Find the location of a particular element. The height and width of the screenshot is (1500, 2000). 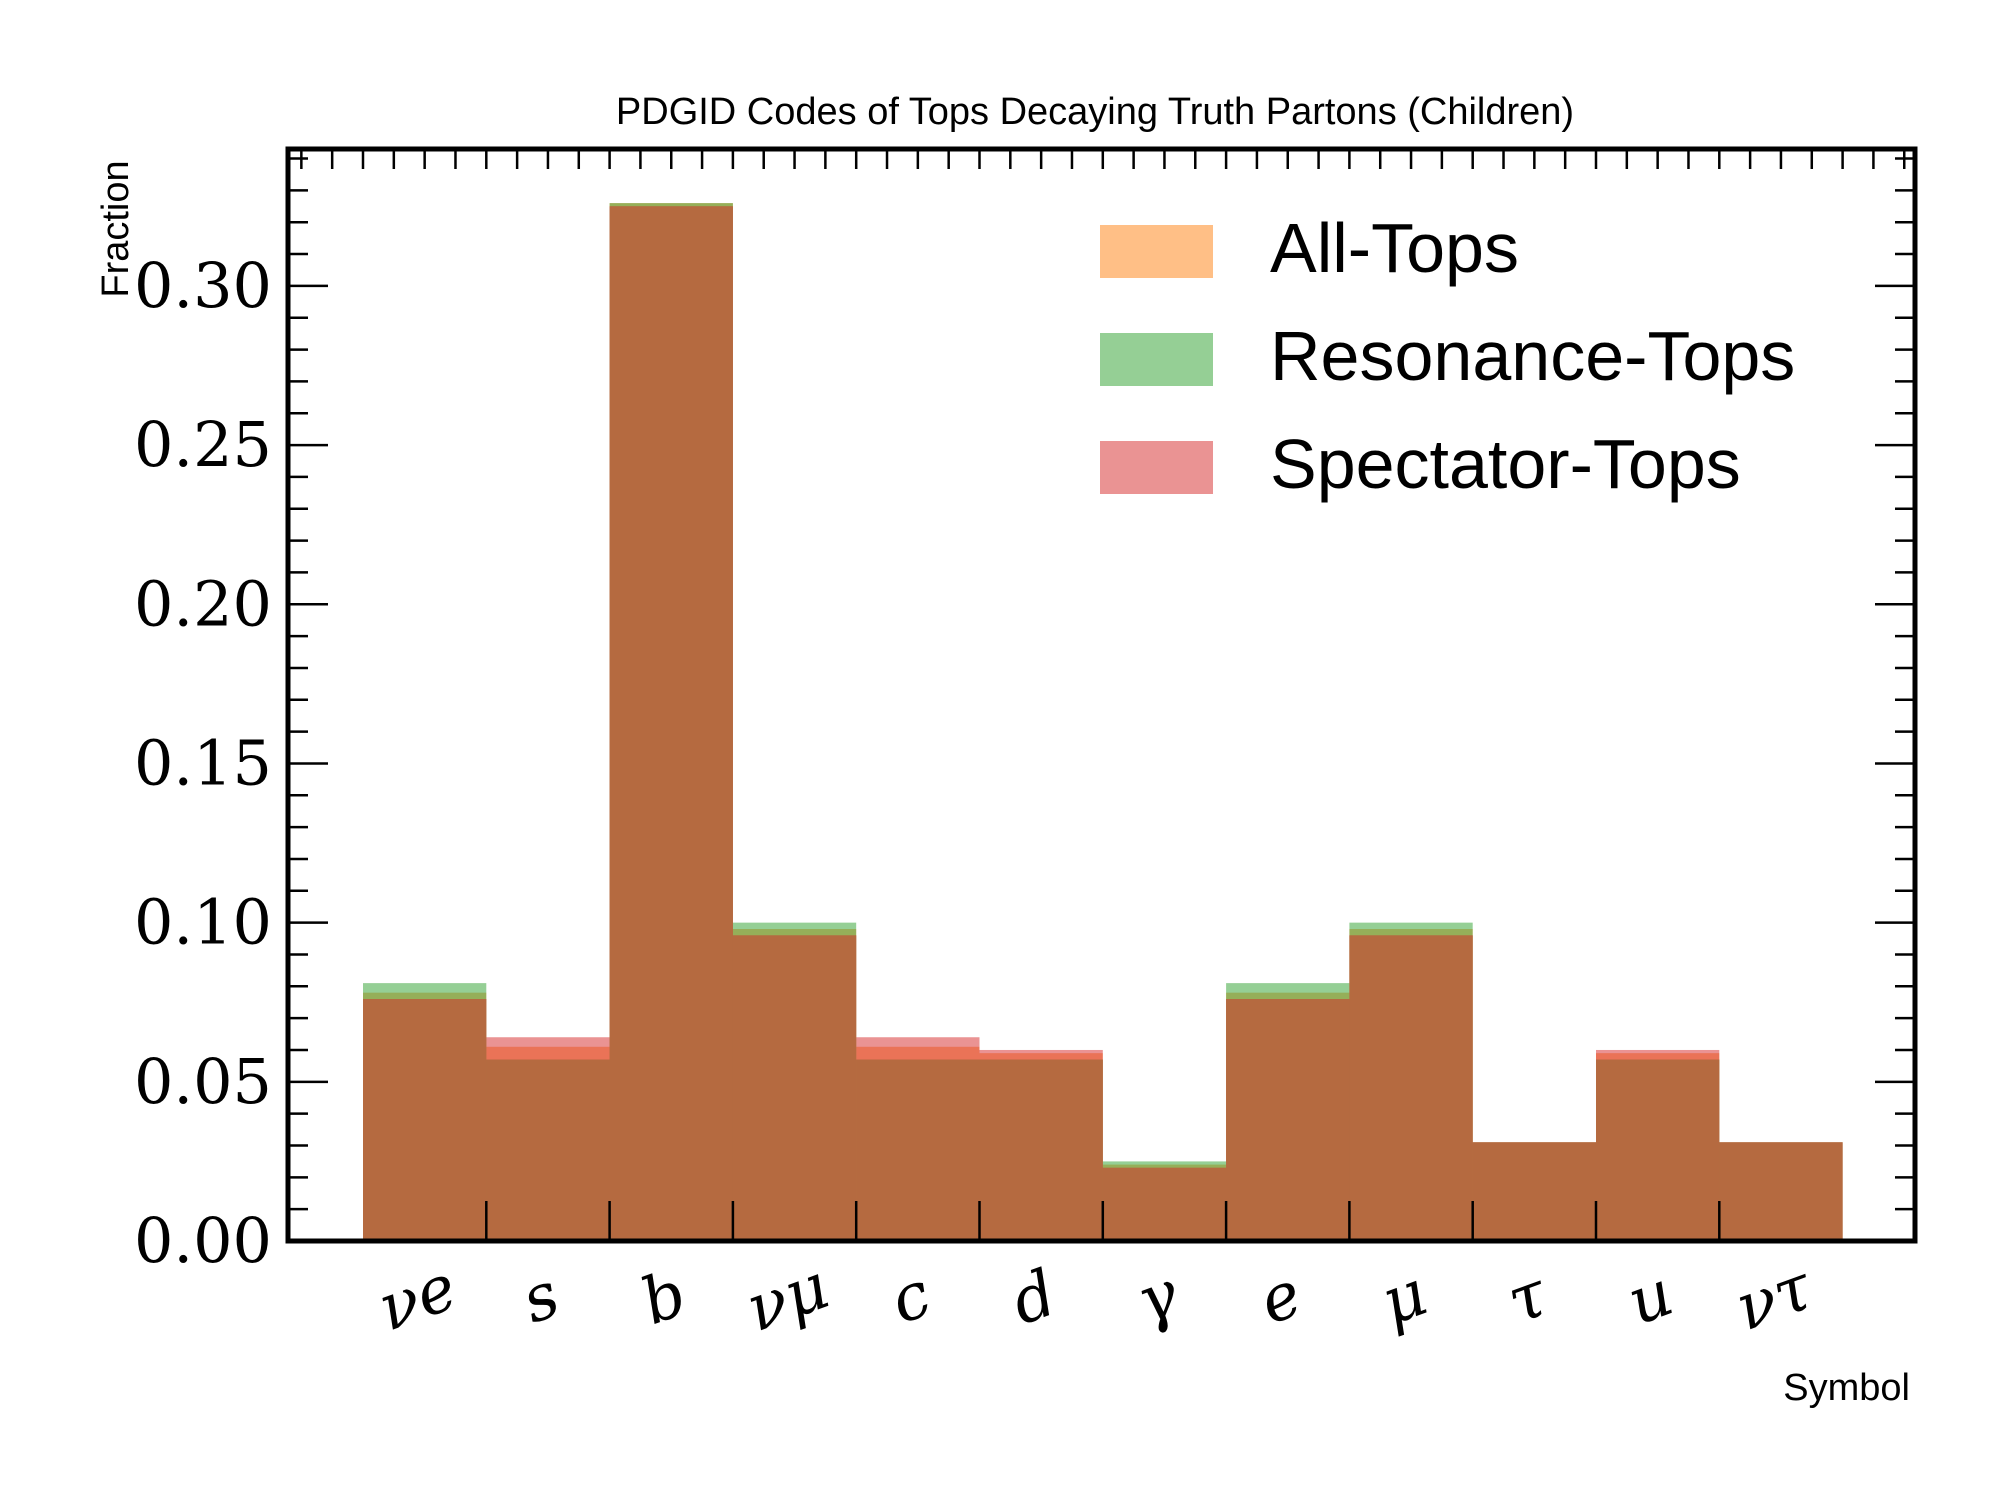

legend-item-resonance-tops: Resonance-Tops is located at coordinates (1447, 356).